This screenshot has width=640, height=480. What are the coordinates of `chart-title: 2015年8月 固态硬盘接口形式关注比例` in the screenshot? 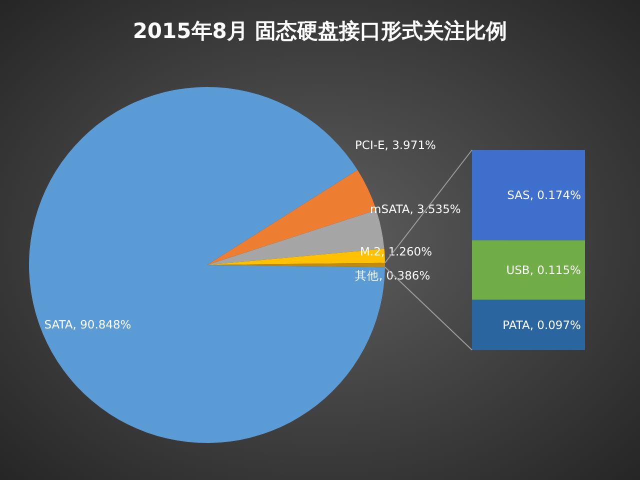 It's located at (320, 31).